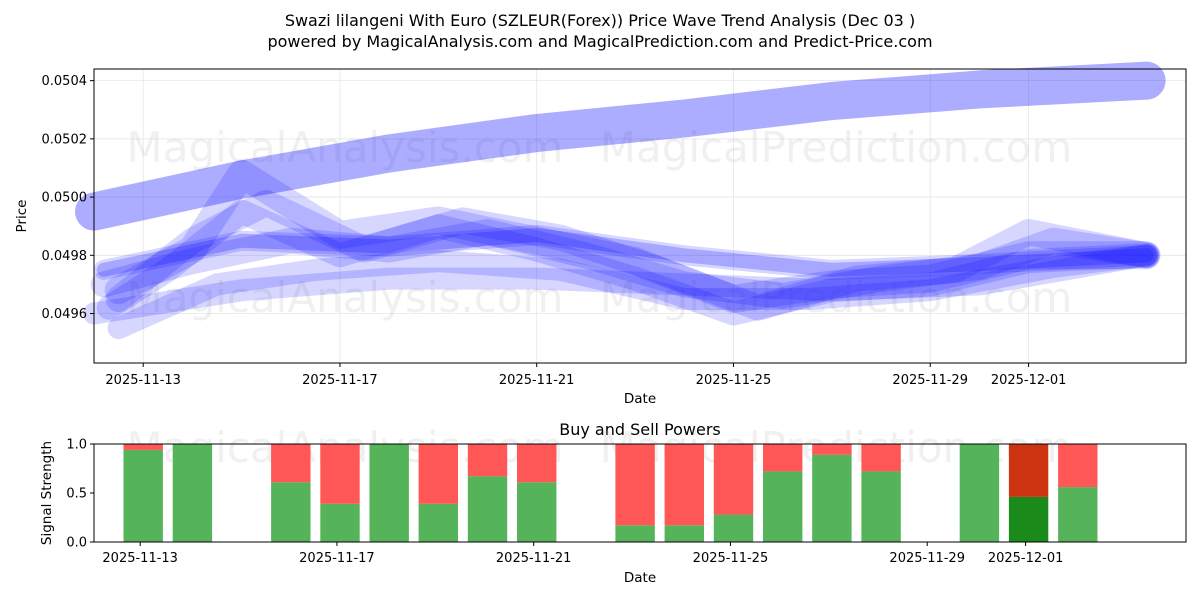 The width and height of the screenshot is (1200, 600). Describe the element at coordinates (927, 558) in the screenshot. I see `bottom-x-tick-label: 2025-11-29` at that location.